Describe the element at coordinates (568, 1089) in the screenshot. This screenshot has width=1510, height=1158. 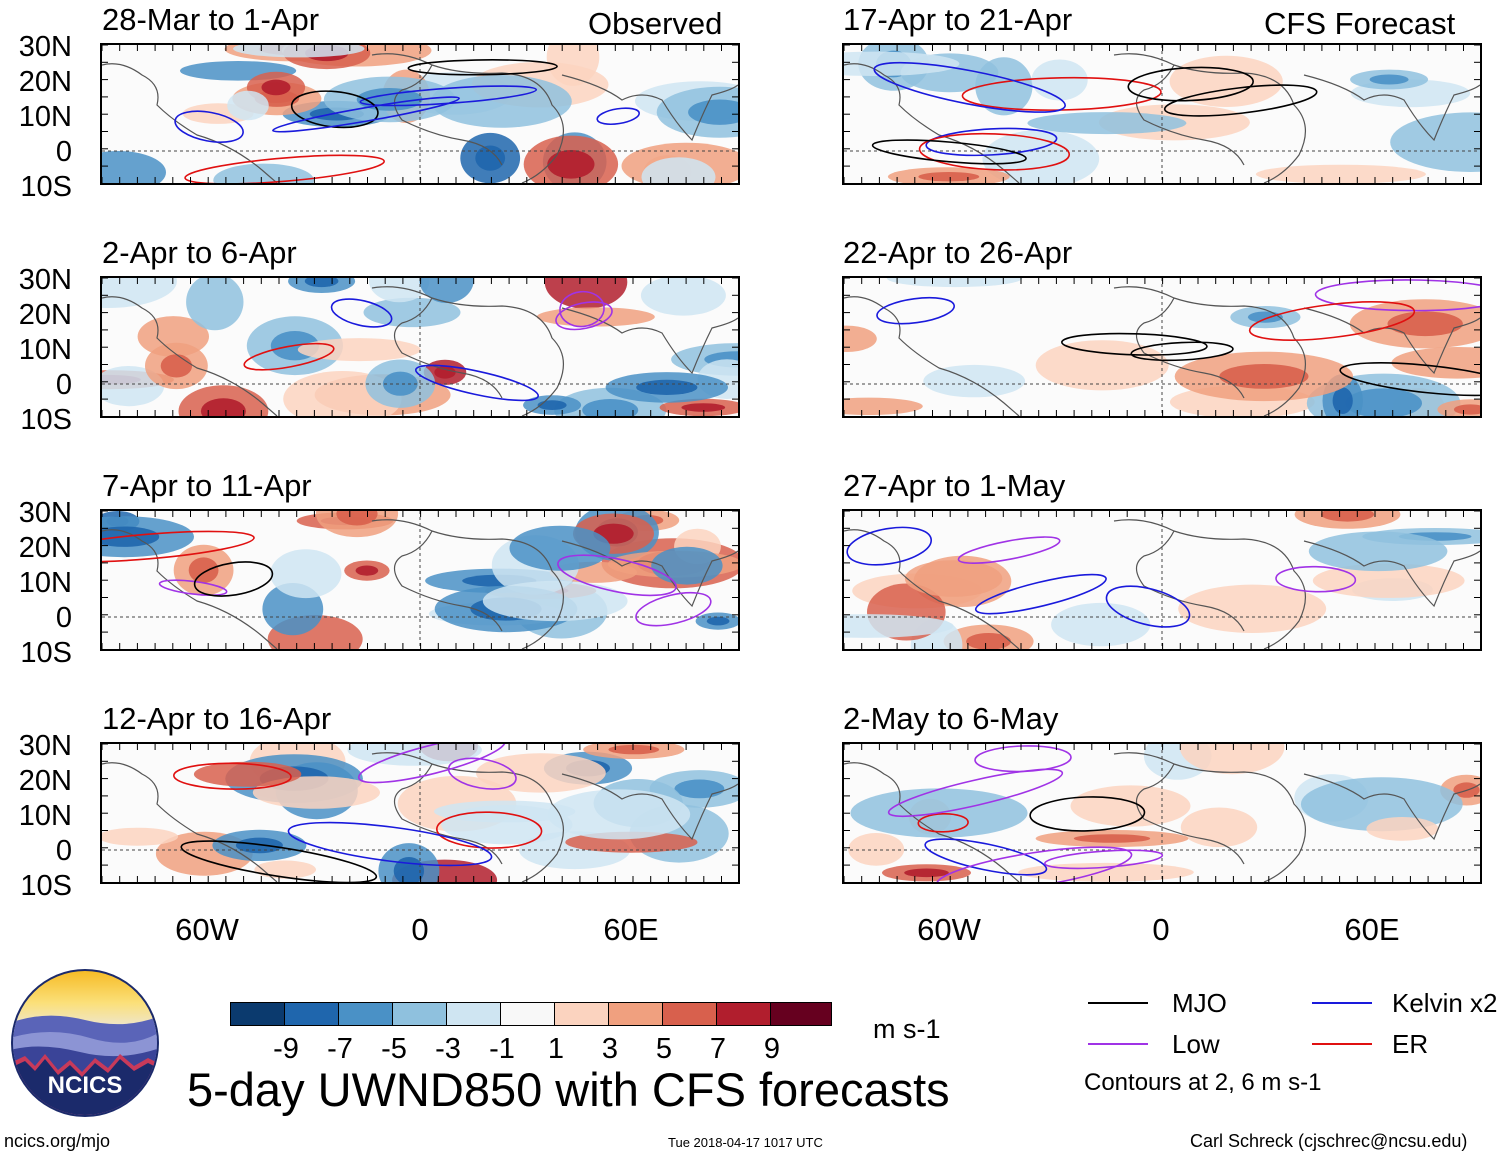
I see `main-title: 5-day UWND850 with CFS forecasts` at that location.